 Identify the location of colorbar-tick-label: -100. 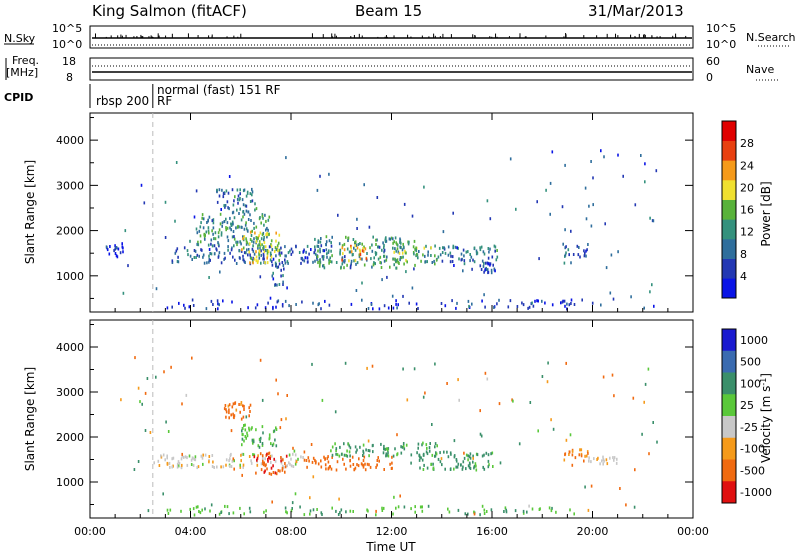
(752, 449).